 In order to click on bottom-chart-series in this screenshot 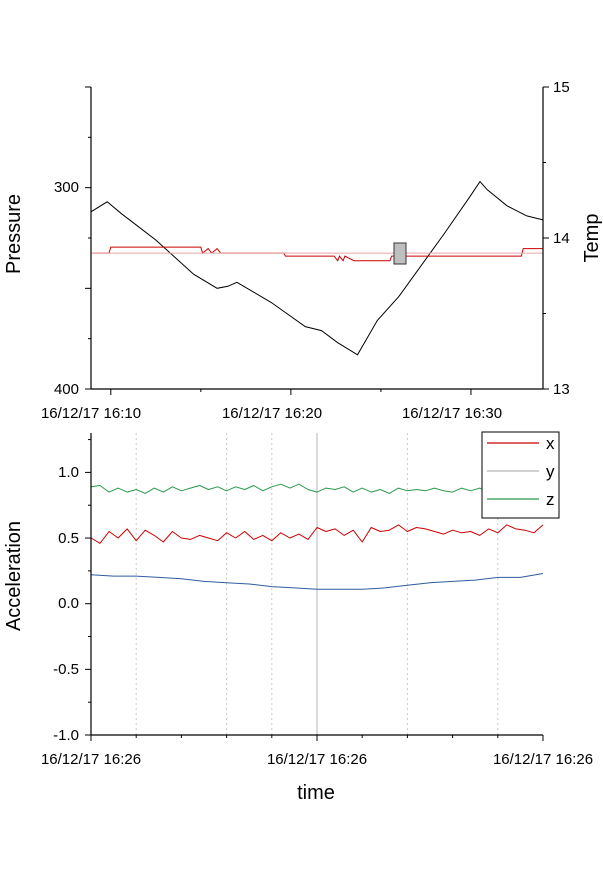, I will do `click(317, 536)`.